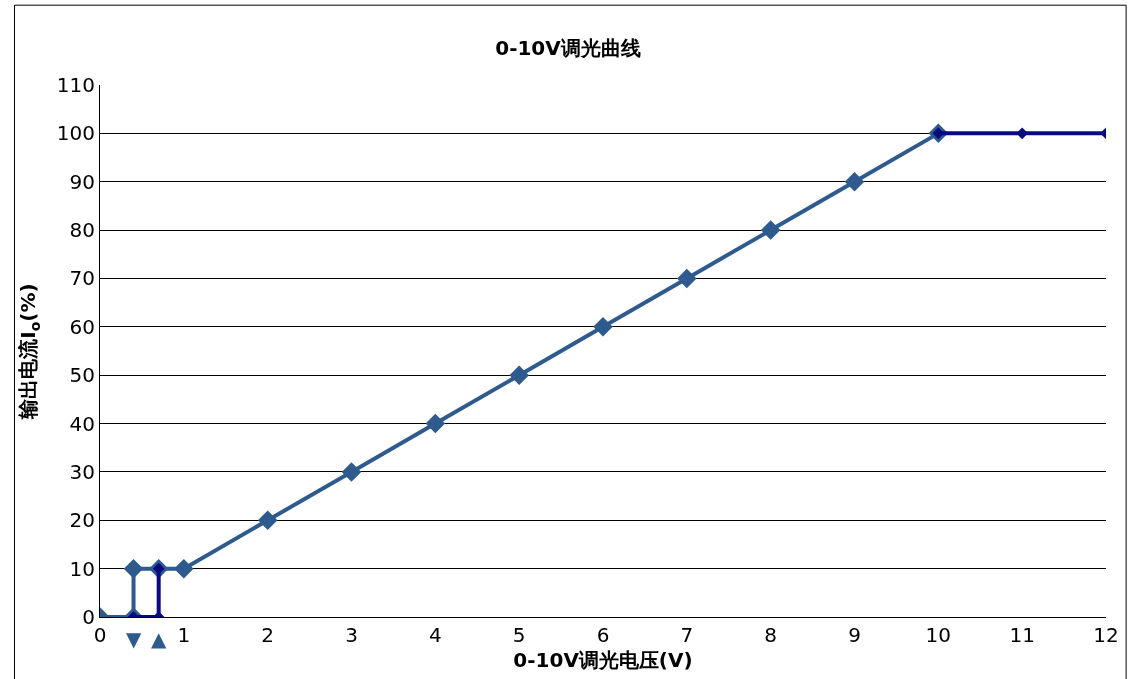 The width and height of the screenshot is (1136, 679). What do you see at coordinates (88, 617) in the screenshot?
I see `y-tick-label: 0` at bounding box center [88, 617].